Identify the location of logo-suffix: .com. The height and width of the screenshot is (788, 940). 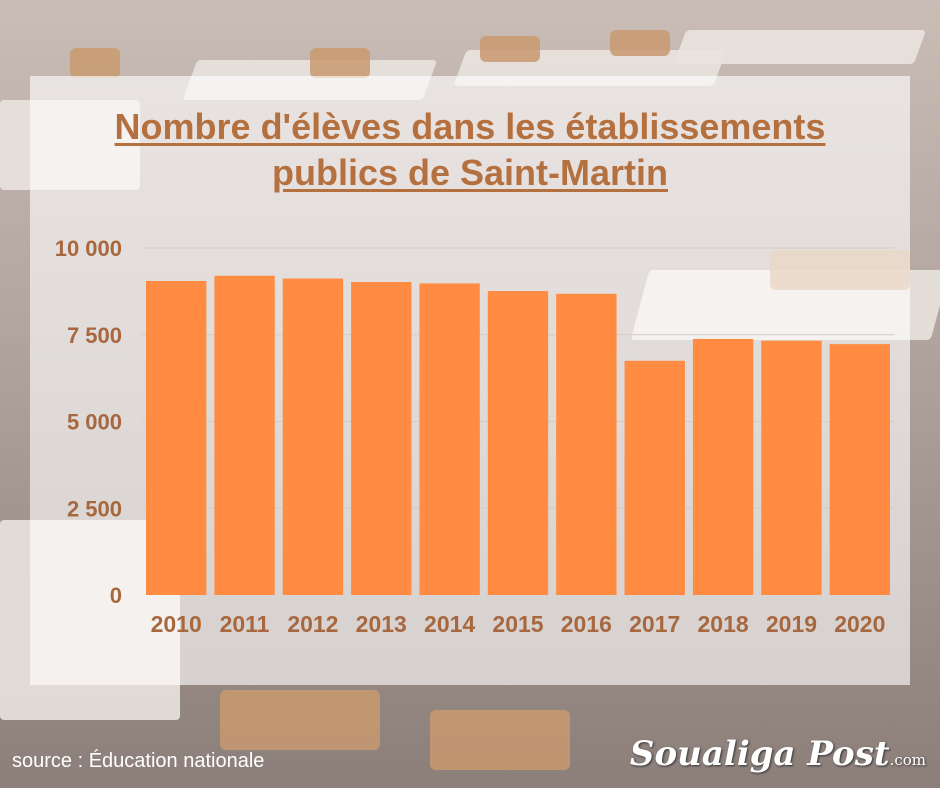
(907, 760).